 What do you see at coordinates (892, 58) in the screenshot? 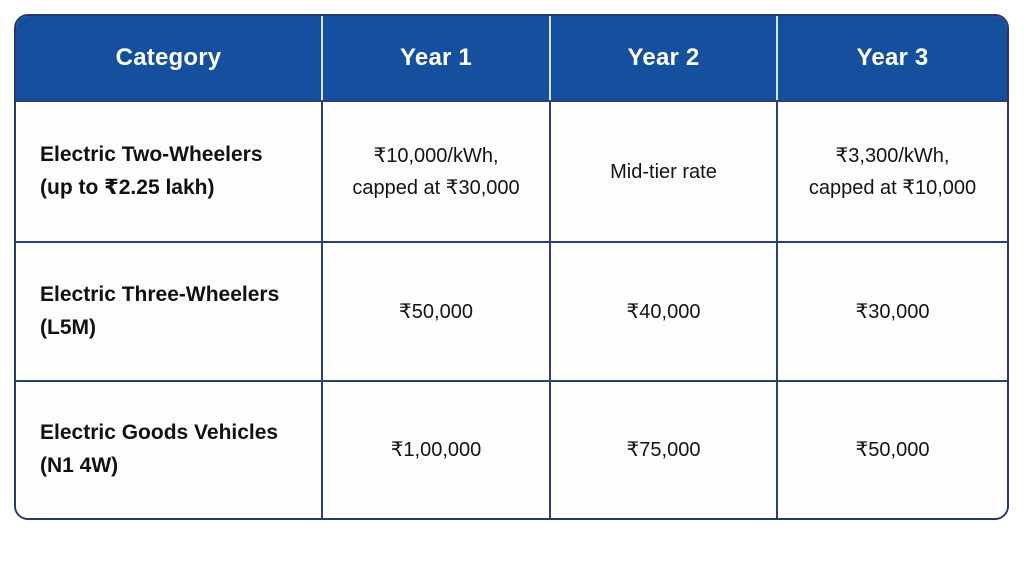
I see `header-cell-year3: Year 3` at bounding box center [892, 58].